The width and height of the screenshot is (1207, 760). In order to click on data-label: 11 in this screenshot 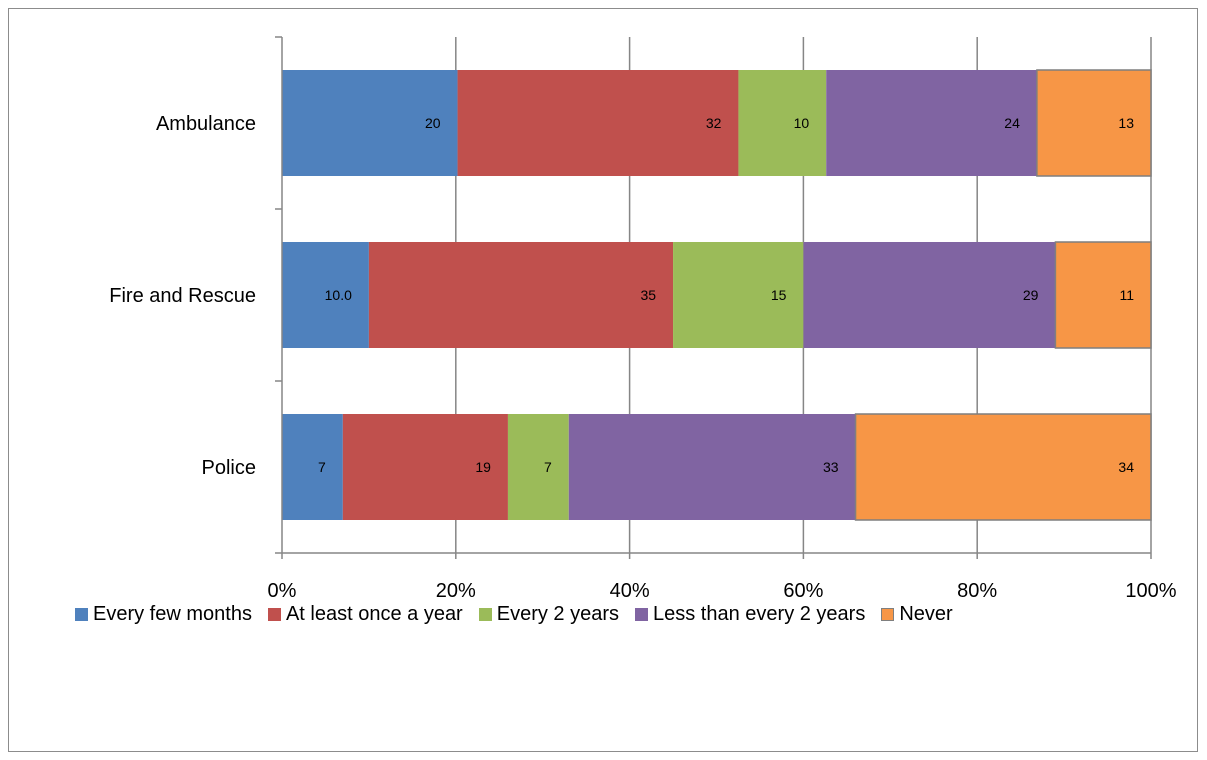, I will do `click(1126, 295)`.